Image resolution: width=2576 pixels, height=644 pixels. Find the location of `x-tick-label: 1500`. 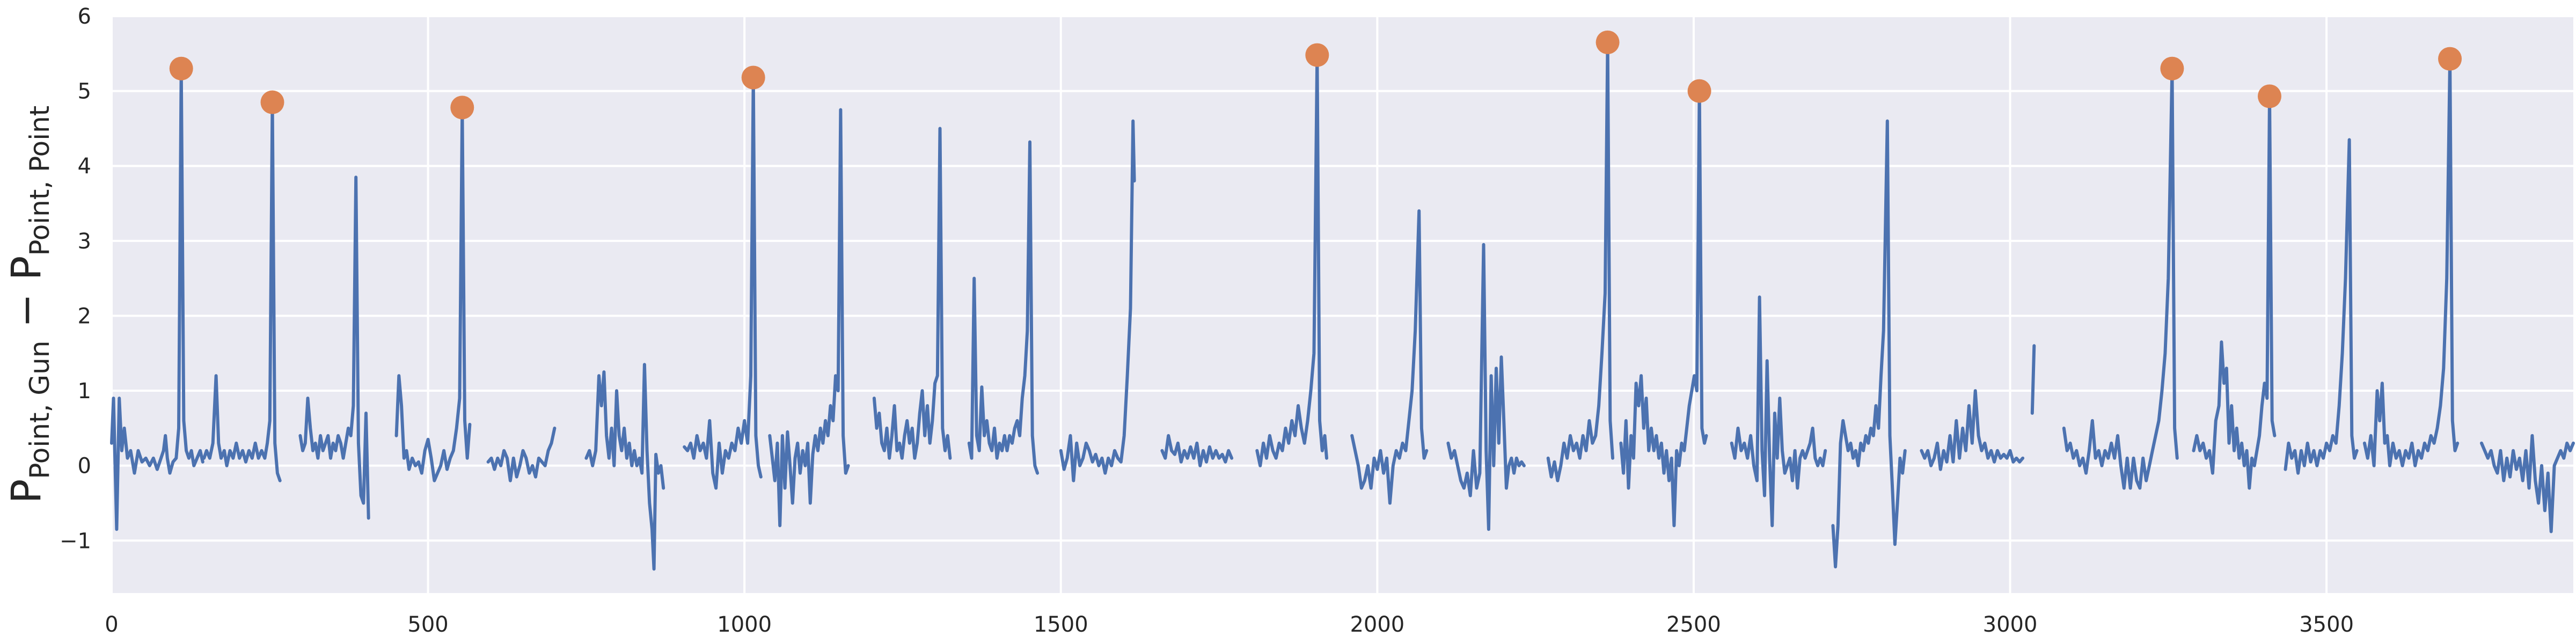

x-tick-label: 1500 is located at coordinates (1061, 624).